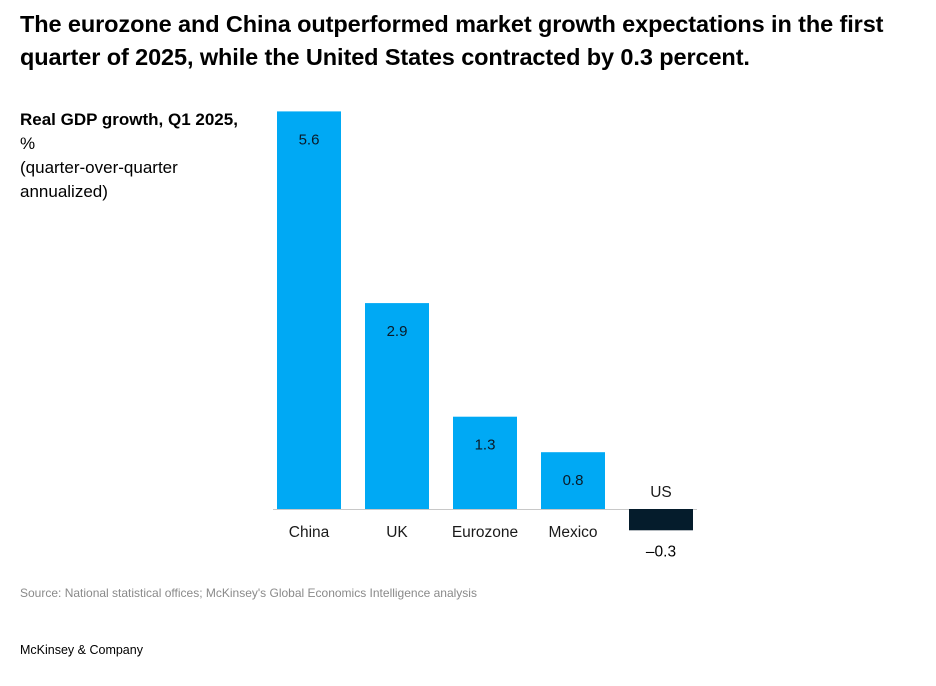 This screenshot has width=936, height=686. I want to click on bar-us, so click(661, 520).